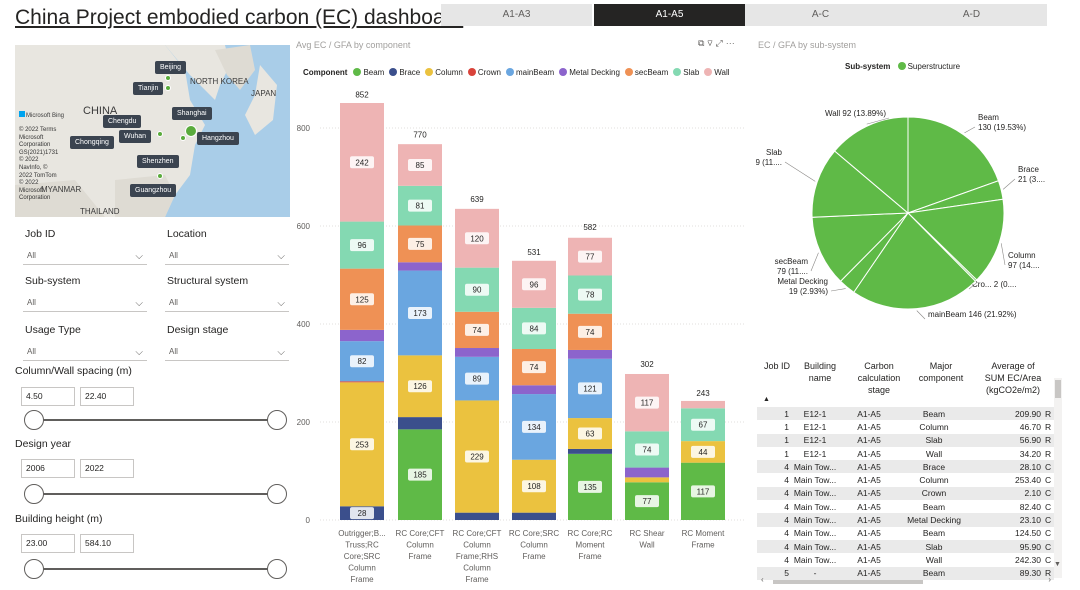  What do you see at coordinates (168, 78) in the screenshot?
I see `map-dot-beijing` at bounding box center [168, 78].